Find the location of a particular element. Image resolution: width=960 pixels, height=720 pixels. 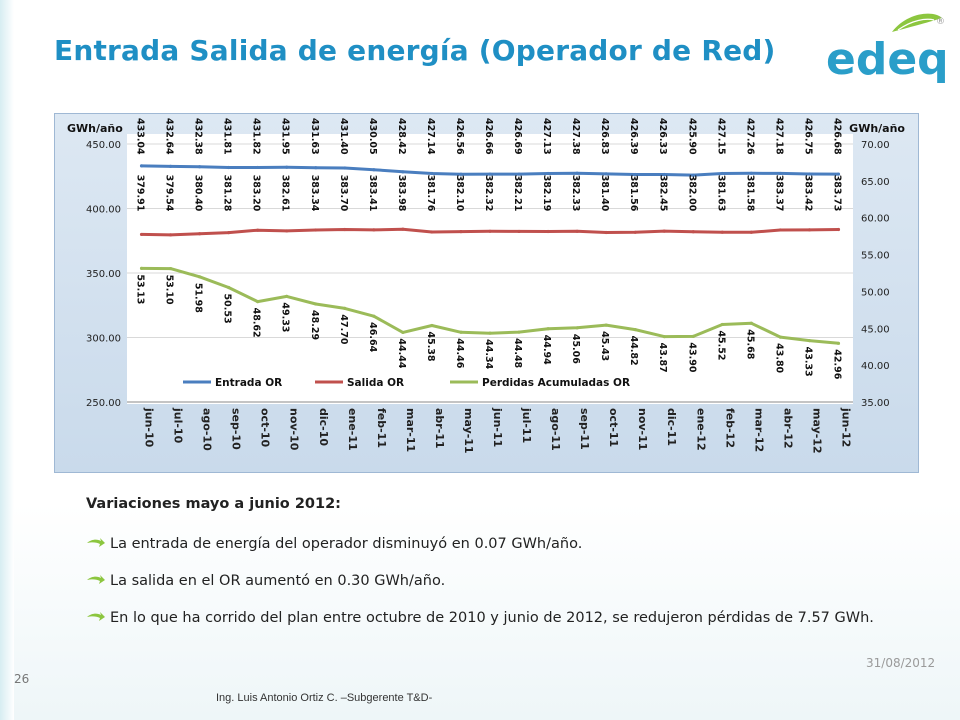

data-label: 53.13 is located at coordinates (140, 289).